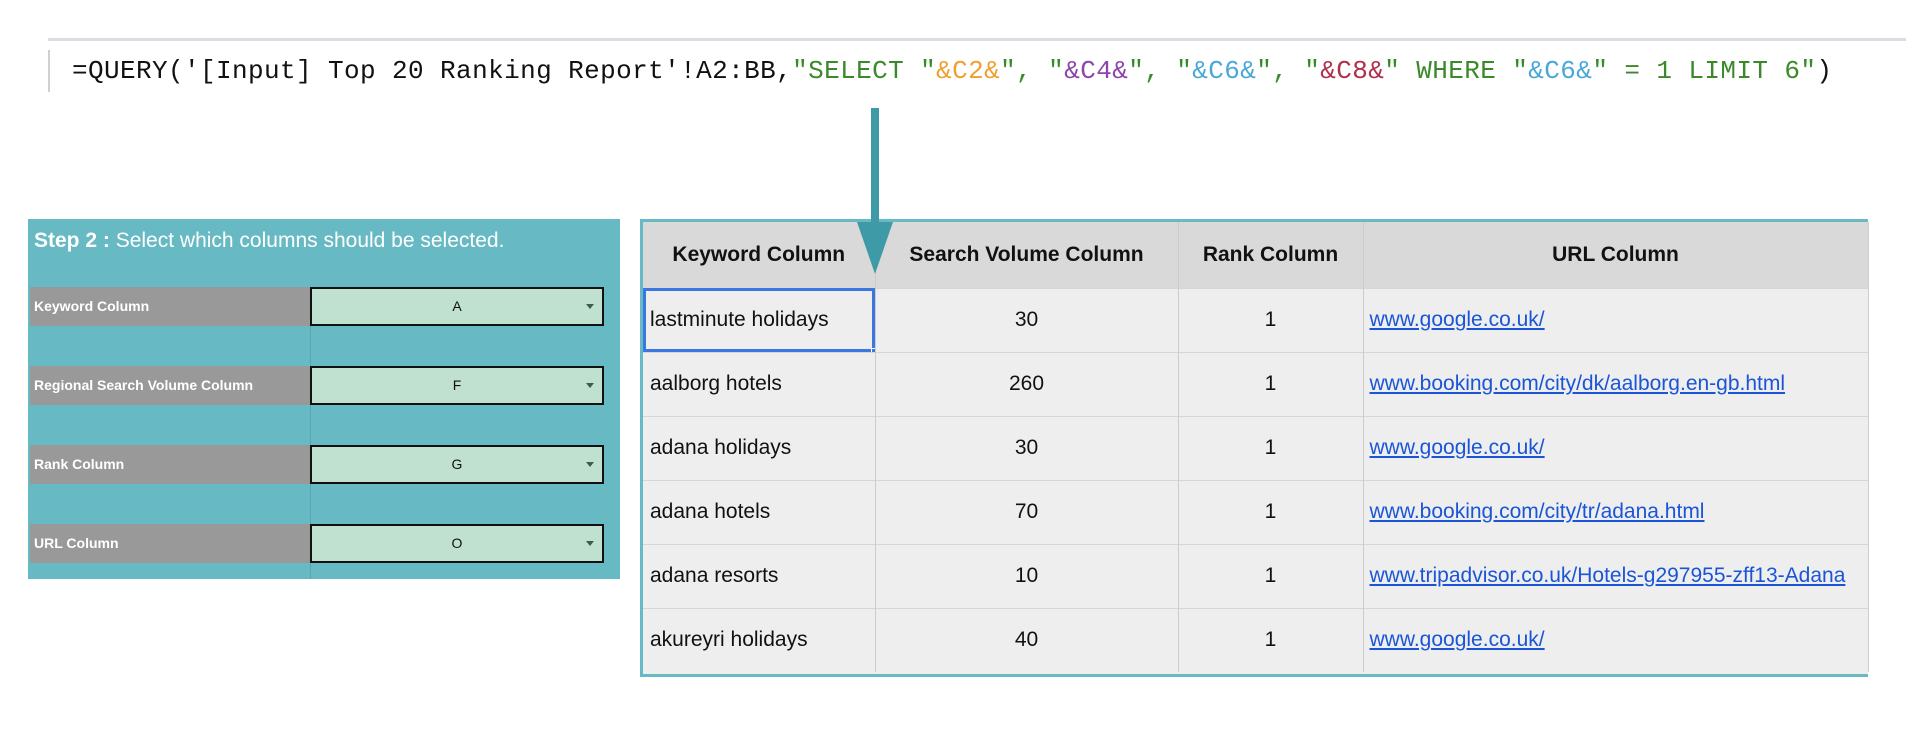  Describe the element at coordinates (1616, 255) in the screenshot. I see `header-url: URL Column` at that location.